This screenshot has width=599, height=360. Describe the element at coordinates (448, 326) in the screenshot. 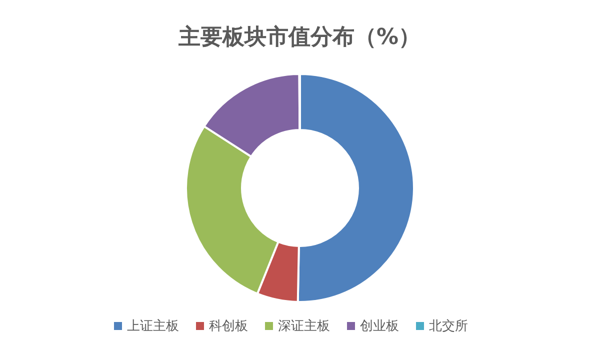

I see `legend-label: 北交所` at that location.